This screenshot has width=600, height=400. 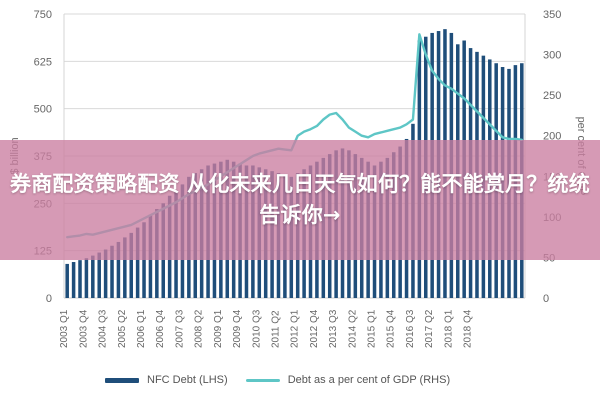 What do you see at coordinates (295, 328) in the screenshot?
I see `x-tick-12: 2012 Q1` at bounding box center [295, 328].